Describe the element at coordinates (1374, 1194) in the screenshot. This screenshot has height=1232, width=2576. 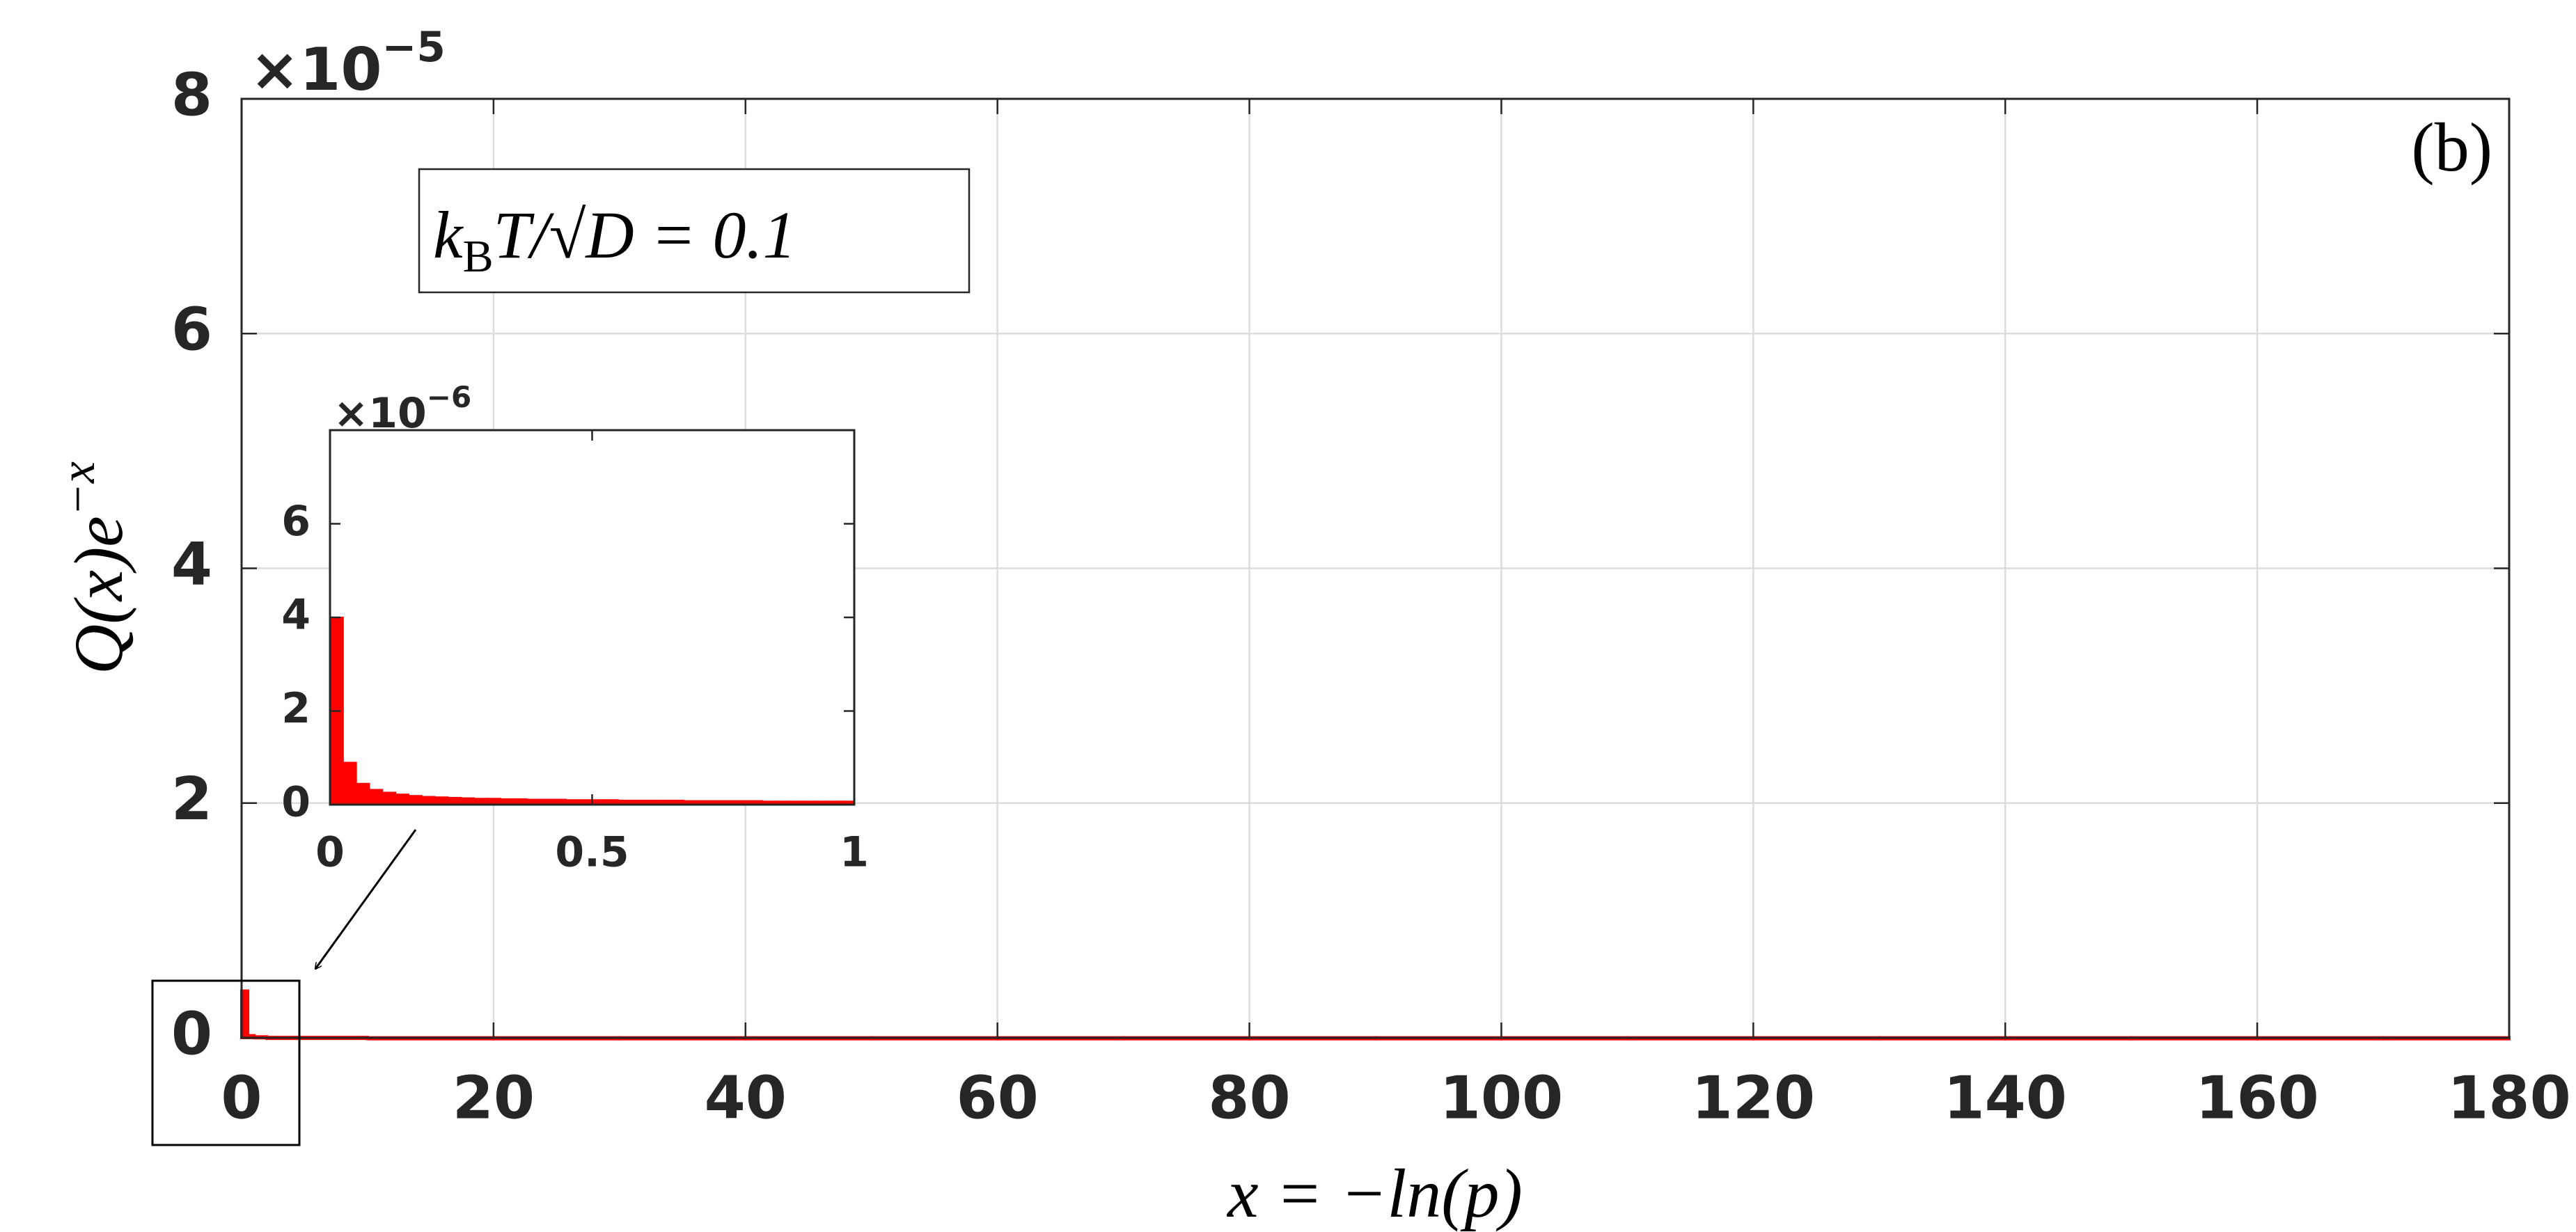
I see `x-axis-label: x = −ln(p)` at that location.